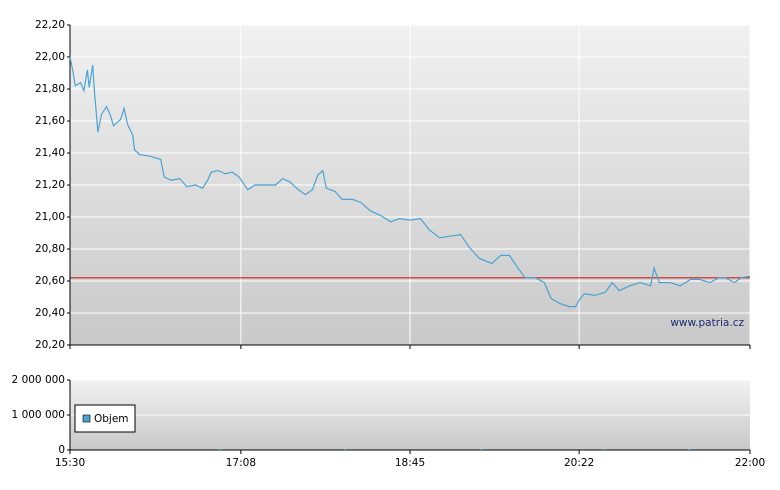 The width and height of the screenshot is (780, 490). Describe the element at coordinates (38, 415) in the screenshot. I see `y-tick-label: 1 000 000` at that location.